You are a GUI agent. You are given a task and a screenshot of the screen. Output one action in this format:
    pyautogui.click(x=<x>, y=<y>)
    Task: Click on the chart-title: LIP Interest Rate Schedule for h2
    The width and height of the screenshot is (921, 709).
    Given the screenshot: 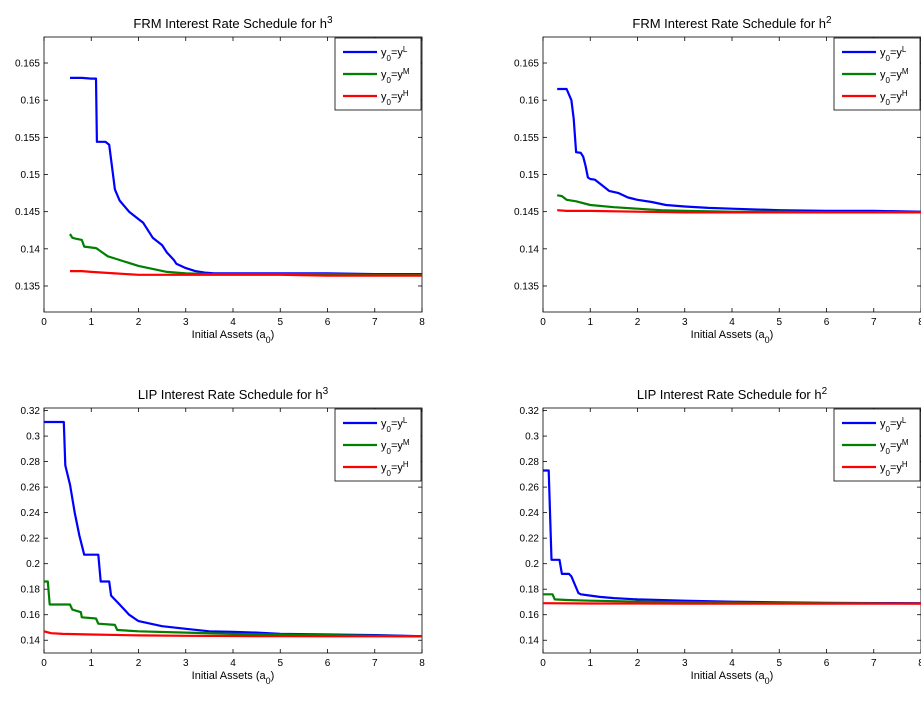 What is the action you would take?
    pyautogui.click(x=732, y=394)
    